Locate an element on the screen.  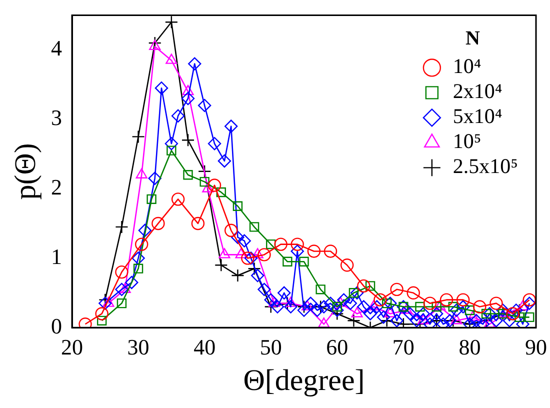
legend-label: 2x10⁴ is located at coordinates (477, 91).